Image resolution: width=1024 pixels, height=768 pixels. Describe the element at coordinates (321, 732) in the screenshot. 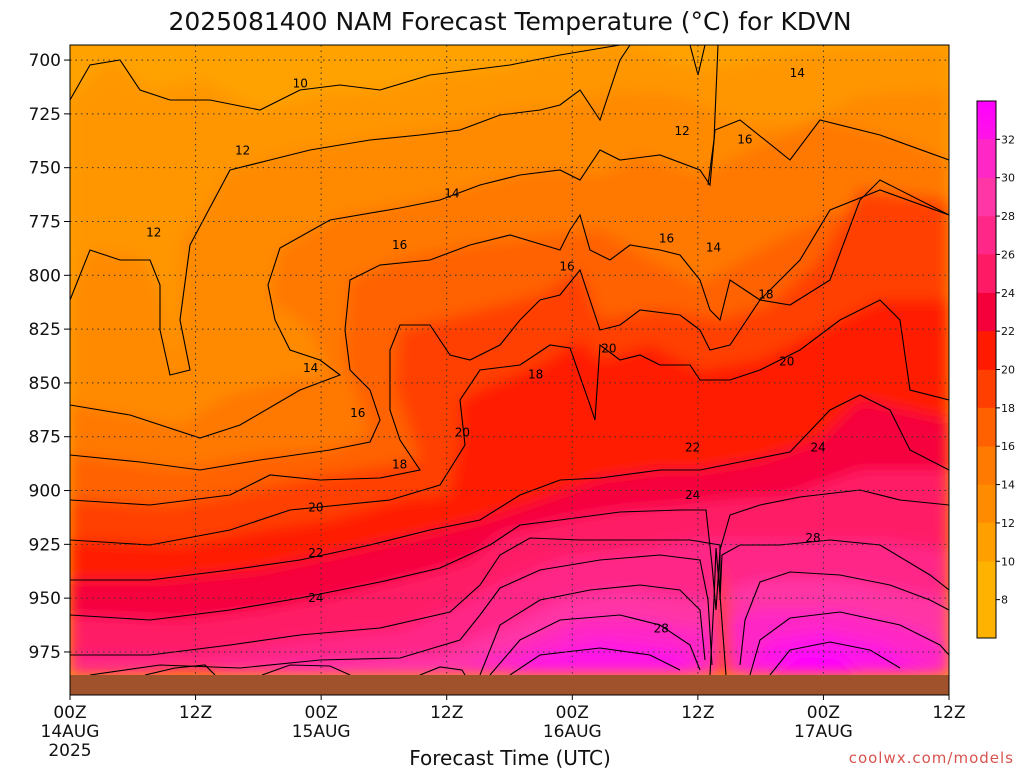

I see `x-tick-date: 15AUG` at that location.